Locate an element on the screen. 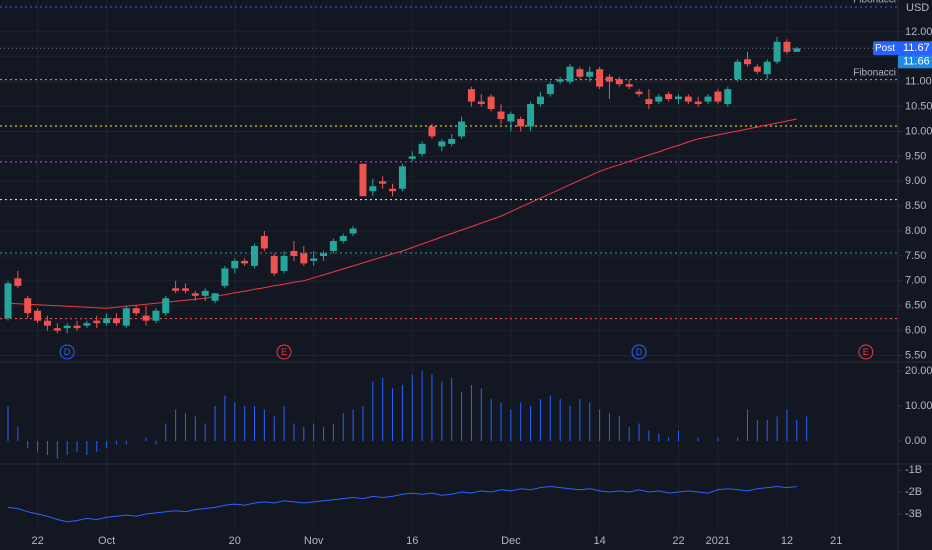 Image resolution: width=932 pixels, height=550 pixels. x-tick-label: Nov is located at coordinates (314, 541).